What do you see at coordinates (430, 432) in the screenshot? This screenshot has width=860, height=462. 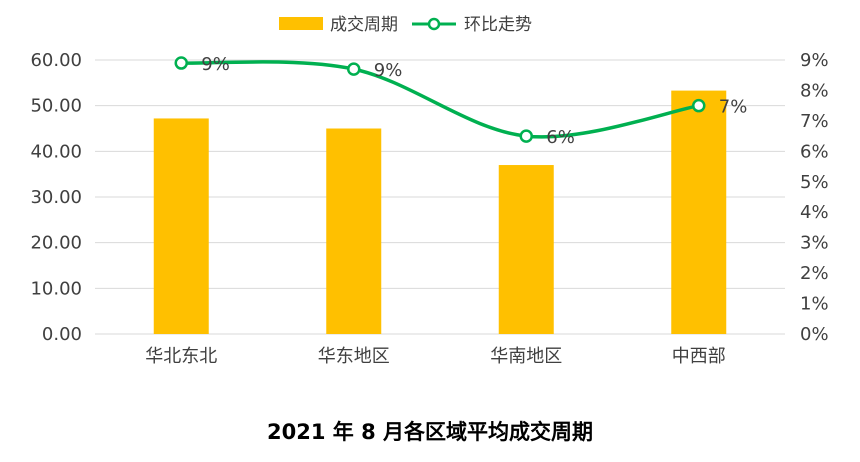 I see `chart-title: 2021 年 8 月各区域平均成交周期` at bounding box center [430, 432].